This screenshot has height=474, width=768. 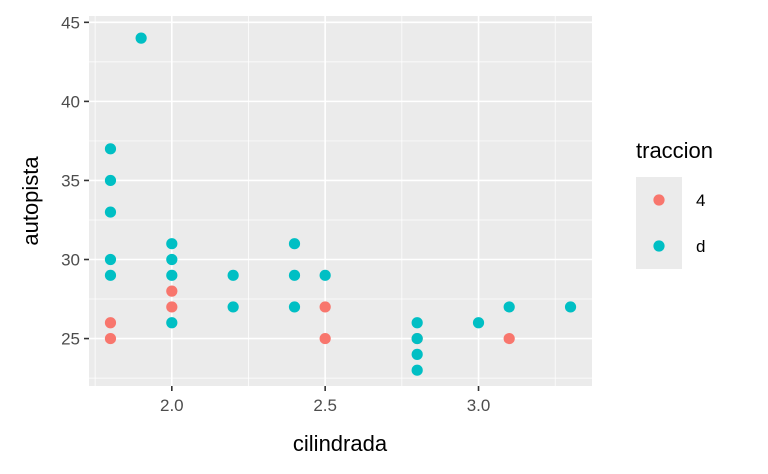 I want to click on x-tick-label: 2.0, so click(x=172, y=405).